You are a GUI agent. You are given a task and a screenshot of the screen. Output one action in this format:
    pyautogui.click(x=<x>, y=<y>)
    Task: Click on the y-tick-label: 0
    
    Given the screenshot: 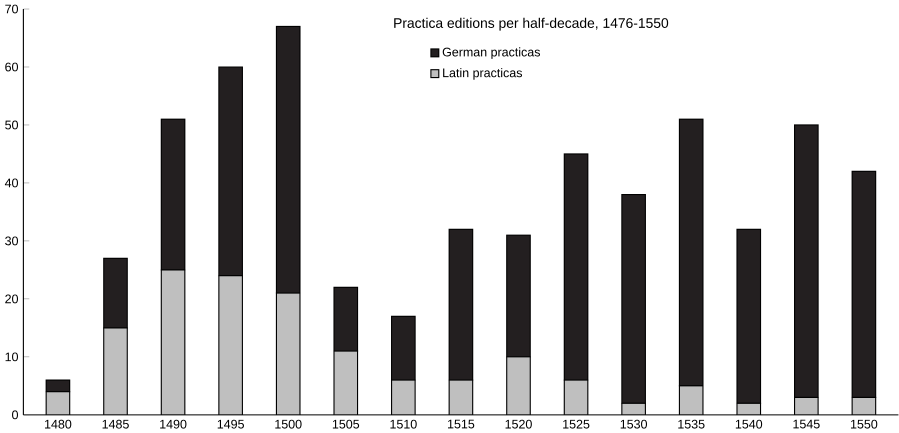 What is the action you would take?
    pyautogui.click(x=15, y=415)
    